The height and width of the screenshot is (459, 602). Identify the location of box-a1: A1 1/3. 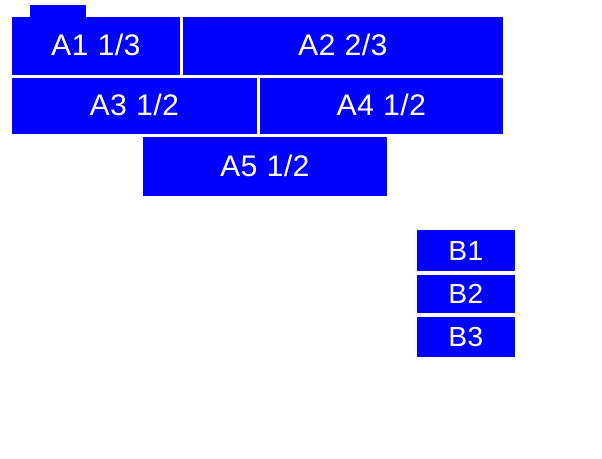
(96, 46).